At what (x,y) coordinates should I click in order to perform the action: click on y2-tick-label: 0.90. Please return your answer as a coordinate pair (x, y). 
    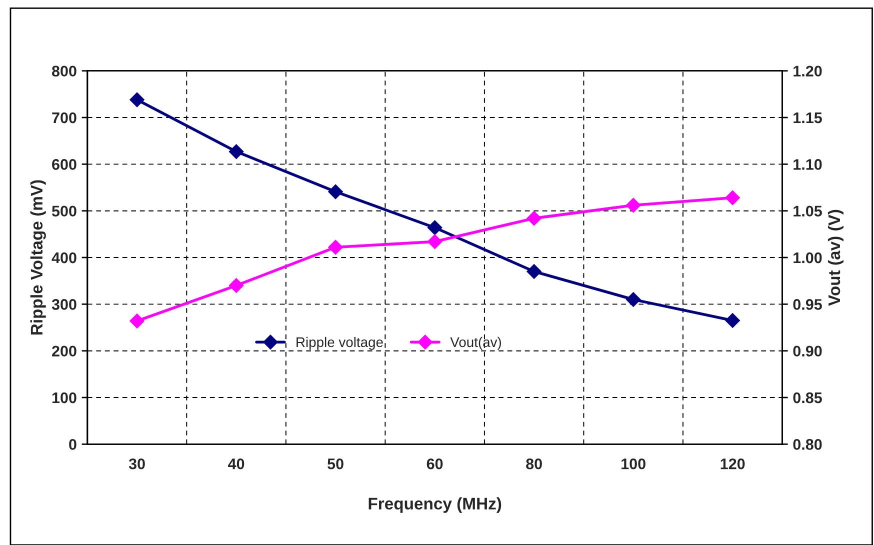
    Looking at the image, I should click on (807, 351).